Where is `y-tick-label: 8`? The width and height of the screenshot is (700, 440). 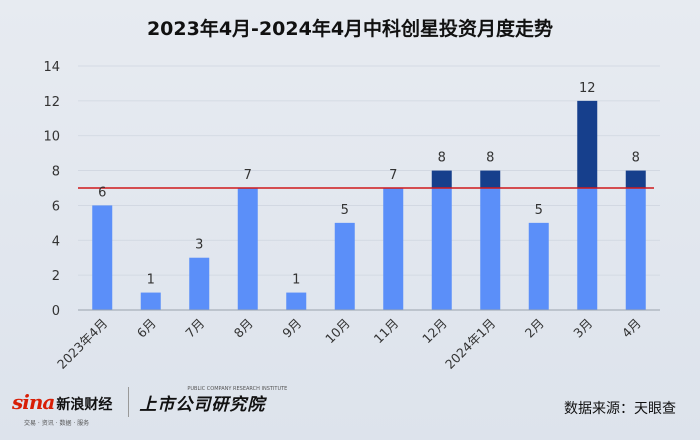 y-tick-label: 8 is located at coordinates (56, 172).